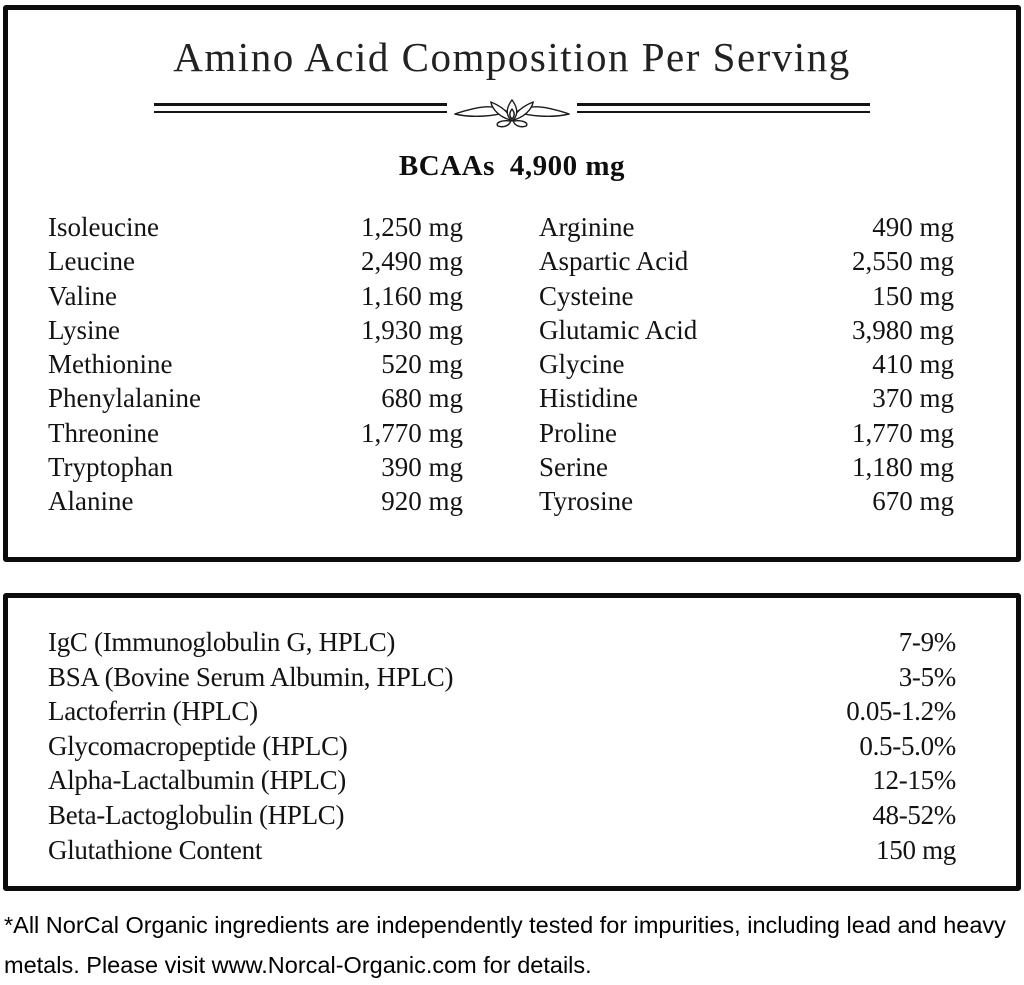 The width and height of the screenshot is (1024, 985). I want to click on amino-row: Leucine 2,490 mg, so click(255, 261).